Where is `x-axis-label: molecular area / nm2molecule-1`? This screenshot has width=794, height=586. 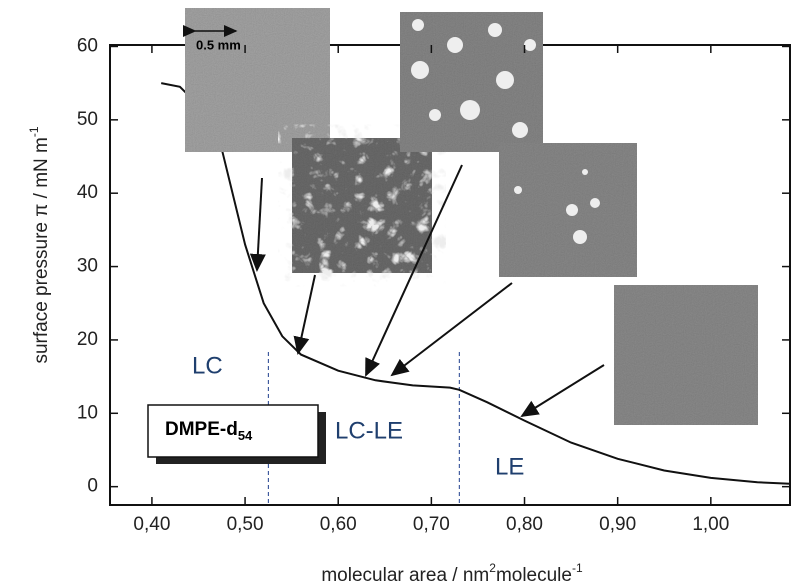
x-axis-label: molecular area / nm2molecule-1 is located at coordinates (452, 573).